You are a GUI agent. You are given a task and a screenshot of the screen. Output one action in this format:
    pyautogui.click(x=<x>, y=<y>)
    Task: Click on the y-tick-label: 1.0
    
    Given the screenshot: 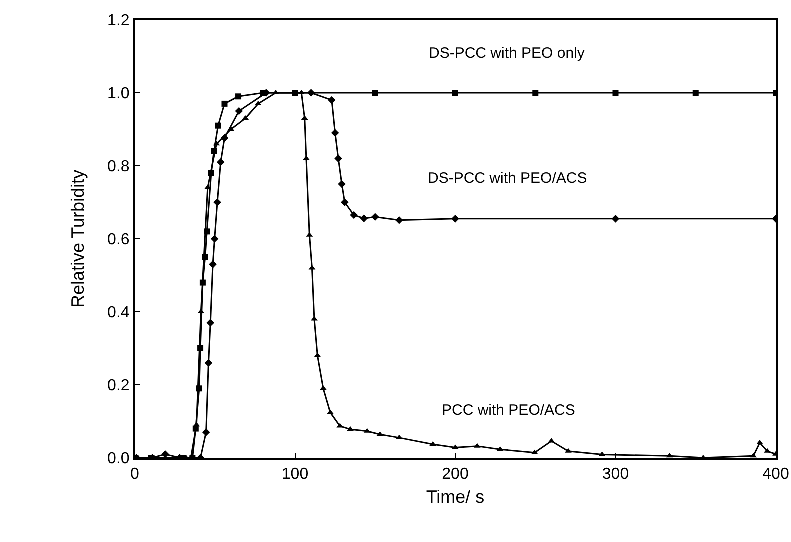 What is the action you would take?
    pyautogui.click(x=119, y=94)
    